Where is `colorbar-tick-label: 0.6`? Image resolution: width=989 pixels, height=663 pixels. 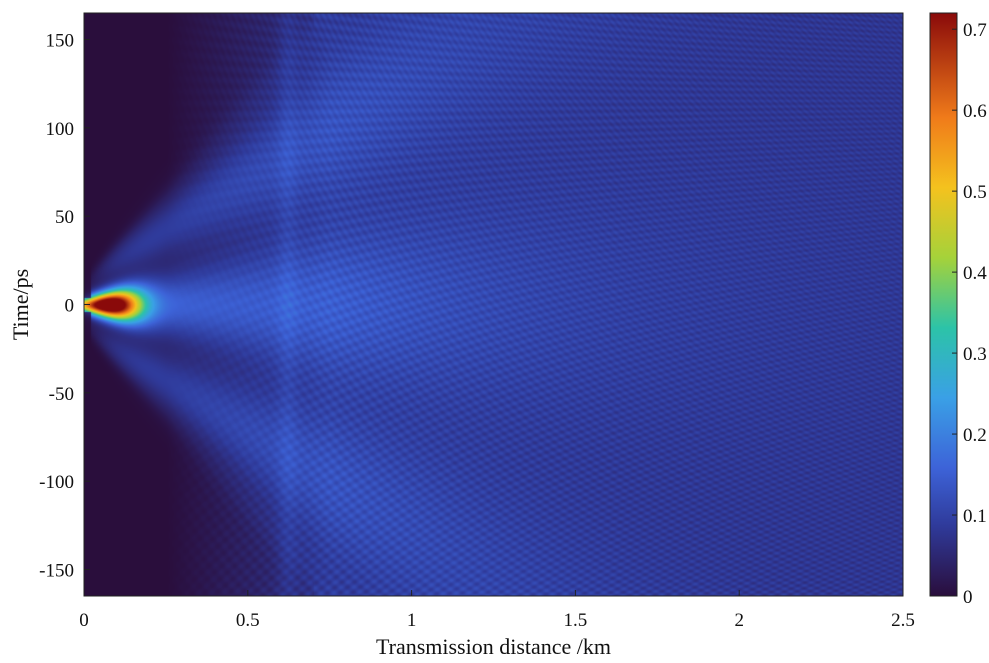
colorbar-tick-label: 0.6 is located at coordinates (975, 111).